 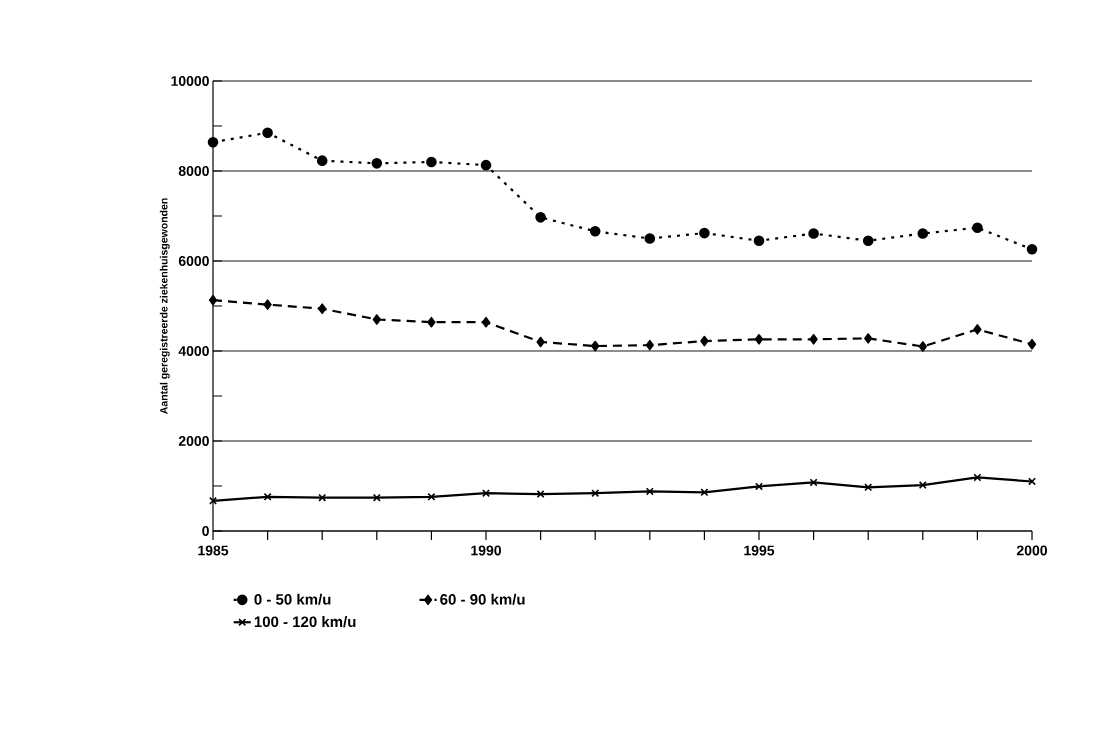 What do you see at coordinates (1031, 550) in the screenshot?
I see `x-tick-label: 2000` at bounding box center [1031, 550].